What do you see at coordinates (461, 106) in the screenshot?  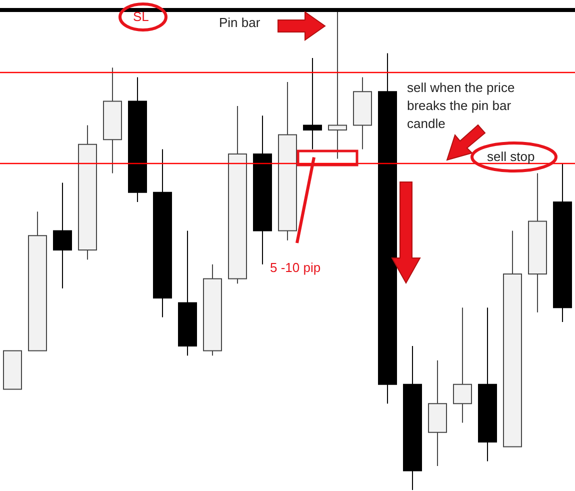 I see `annotation: sell when the price breaks the pin bar candle` at bounding box center [461, 106].